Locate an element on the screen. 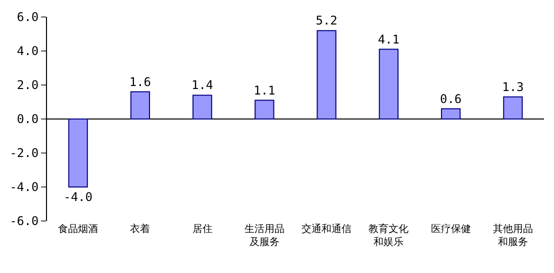 This screenshot has width=554, height=273. data-label: -4.0 is located at coordinates (78, 197).